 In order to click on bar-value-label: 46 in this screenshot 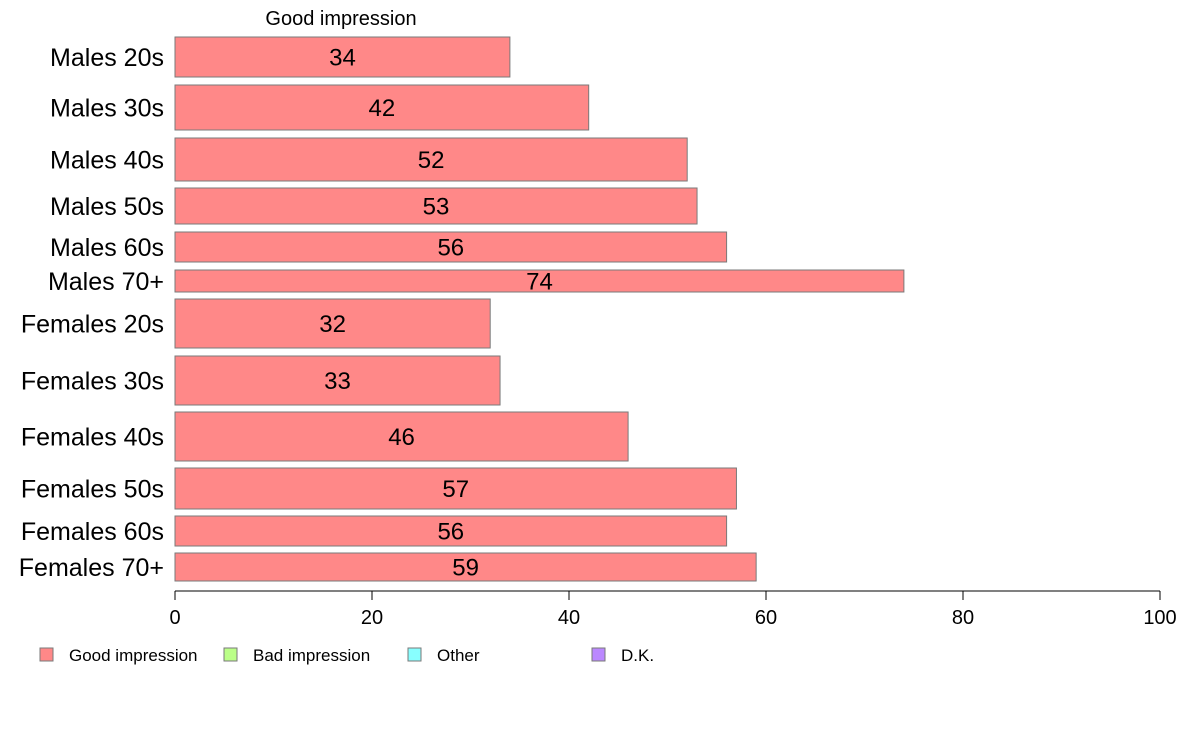, I will do `click(401, 437)`.